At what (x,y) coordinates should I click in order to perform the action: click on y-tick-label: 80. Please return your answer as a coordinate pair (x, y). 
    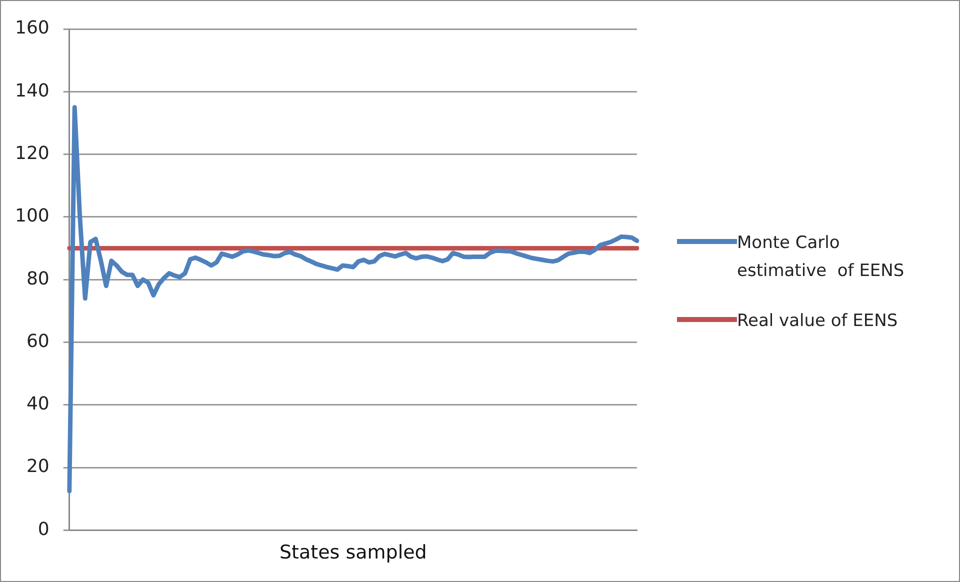
    Looking at the image, I should click on (38, 279).